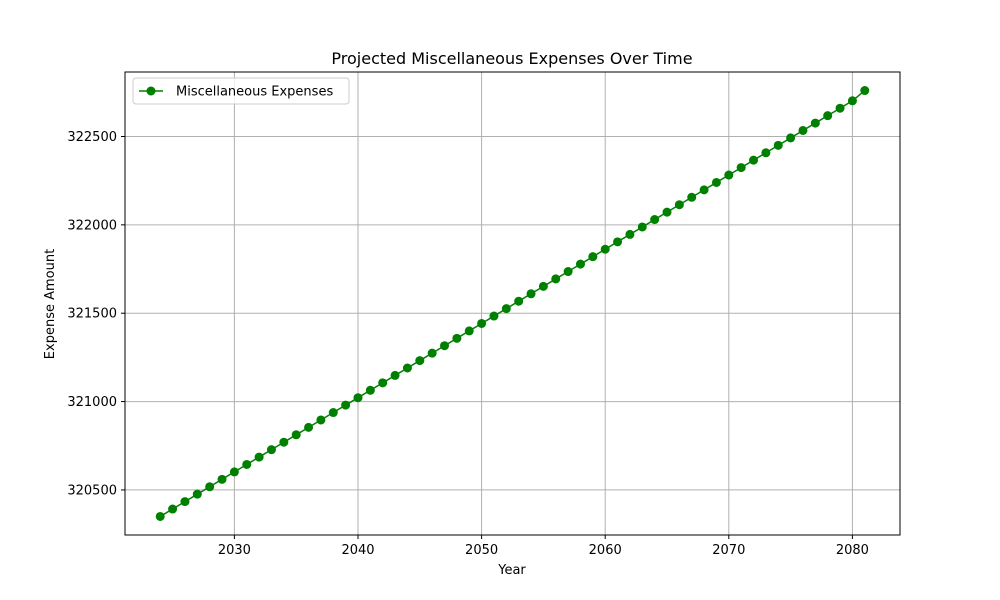 The image size is (1000, 600). Describe the element at coordinates (852, 550) in the screenshot. I see `x-tick-label: 2080` at that location.